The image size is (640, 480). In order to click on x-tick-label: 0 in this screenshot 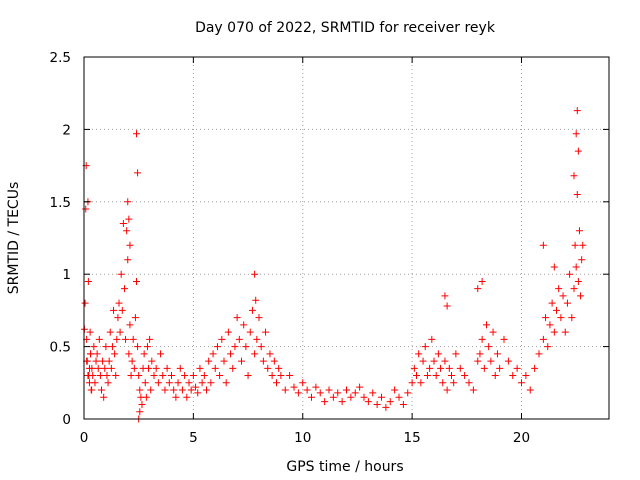, I will do `click(84, 438)`.